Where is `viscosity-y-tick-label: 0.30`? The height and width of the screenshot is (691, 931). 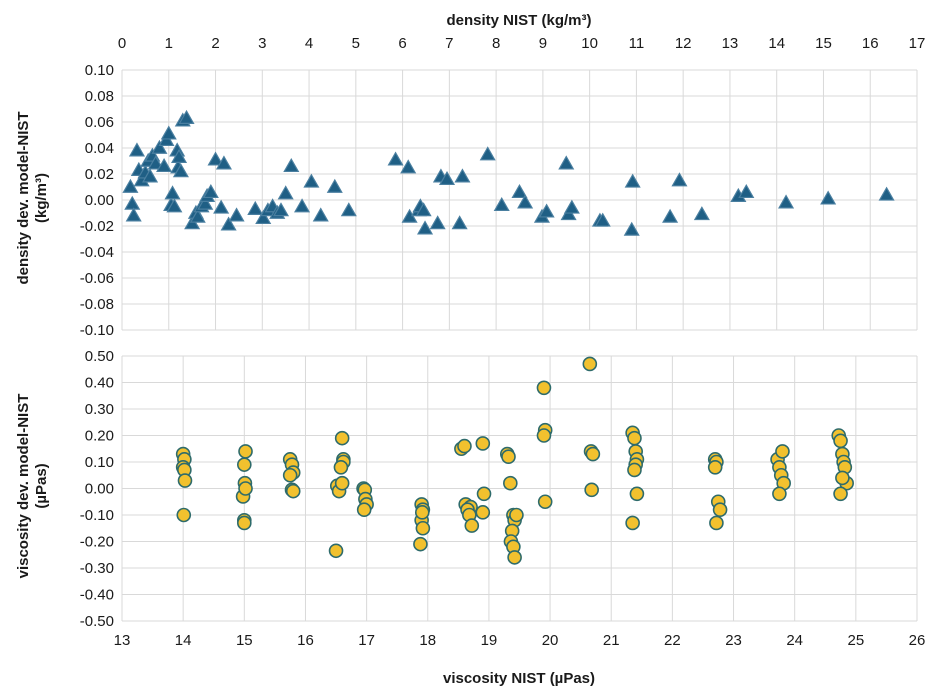
viscosity-y-tick-label: 0.30 is located at coordinates (99, 409).